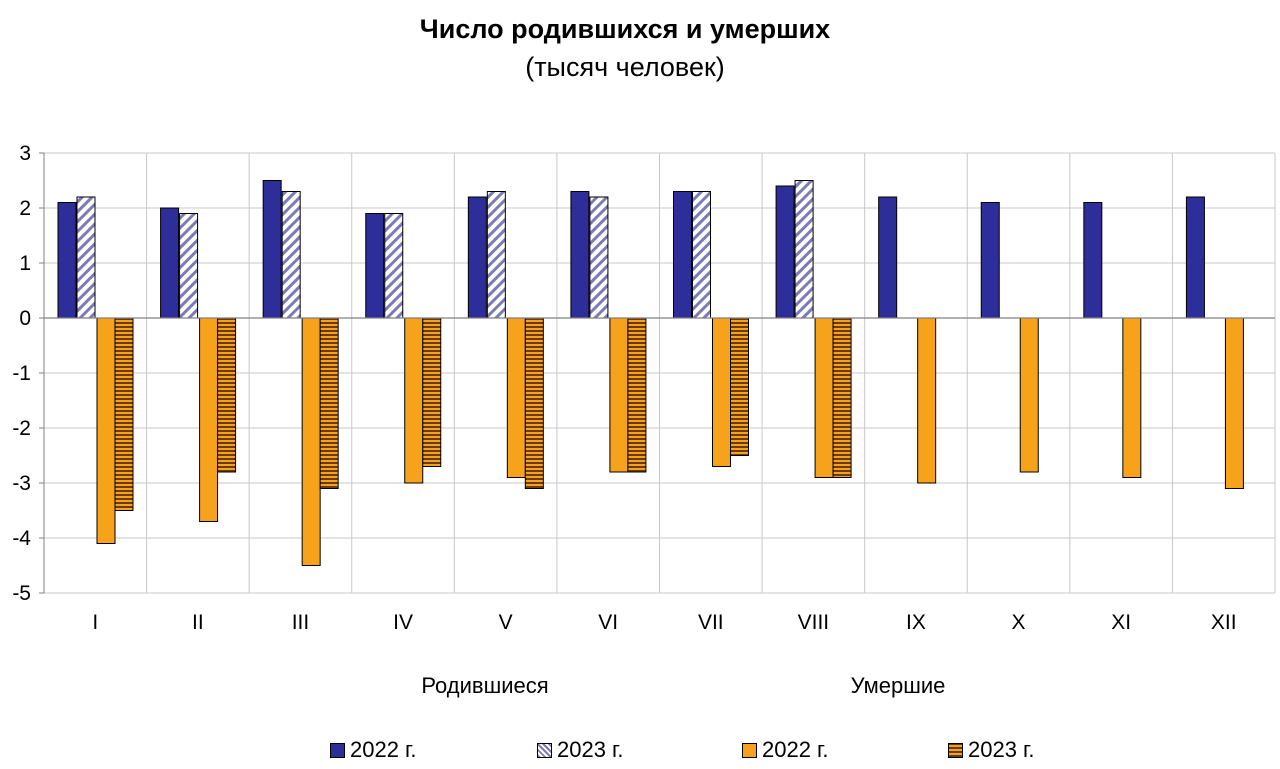 The image size is (1280, 769). What do you see at coordinates (25, 263) in the screenshot?
I see `y-tick-label: 1` at bounding box center [25, 263].